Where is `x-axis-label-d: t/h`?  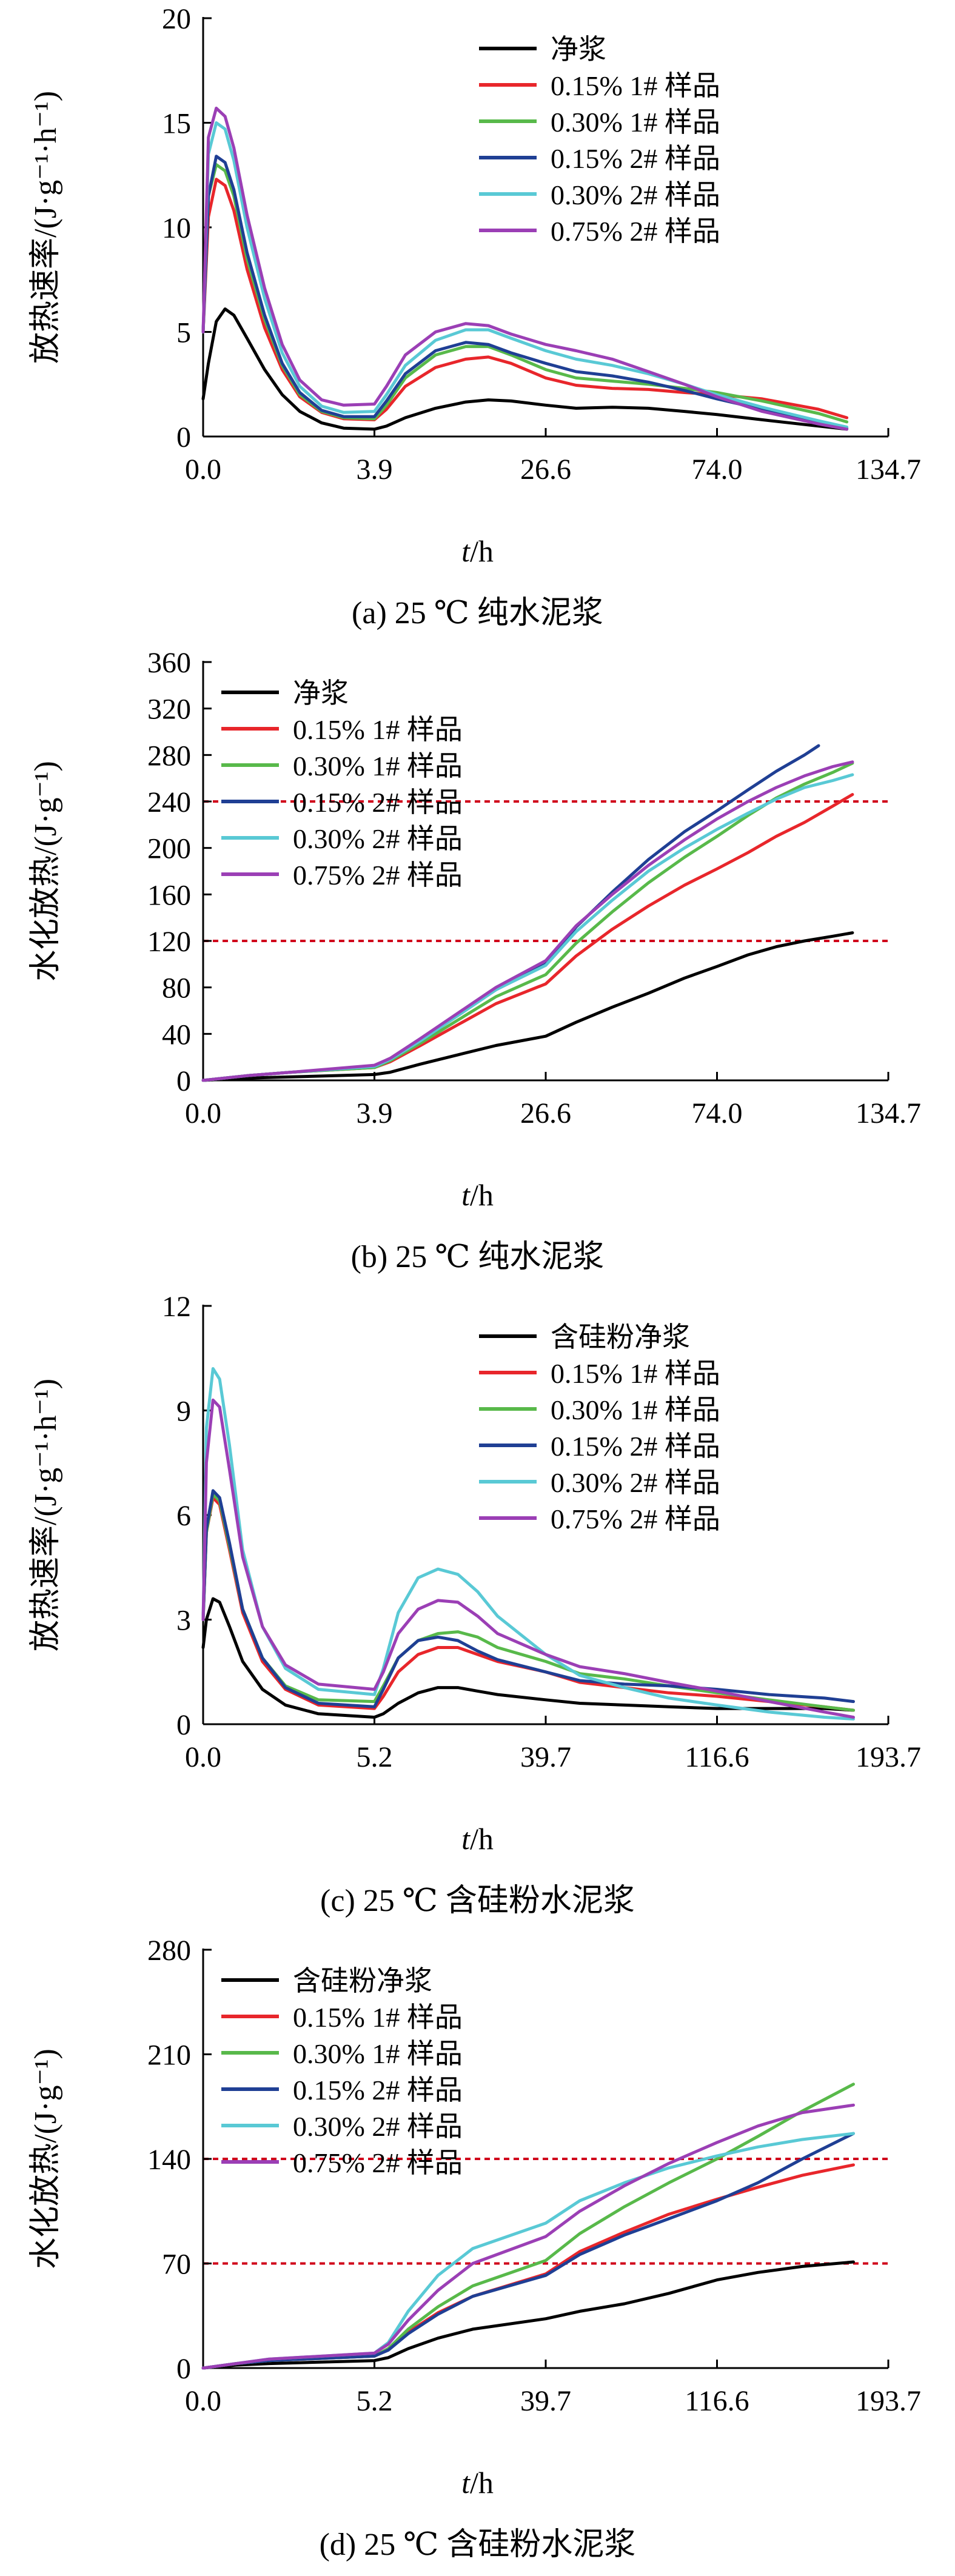
x-axis-label-d: t/h is located at coordinates (477, 2483).